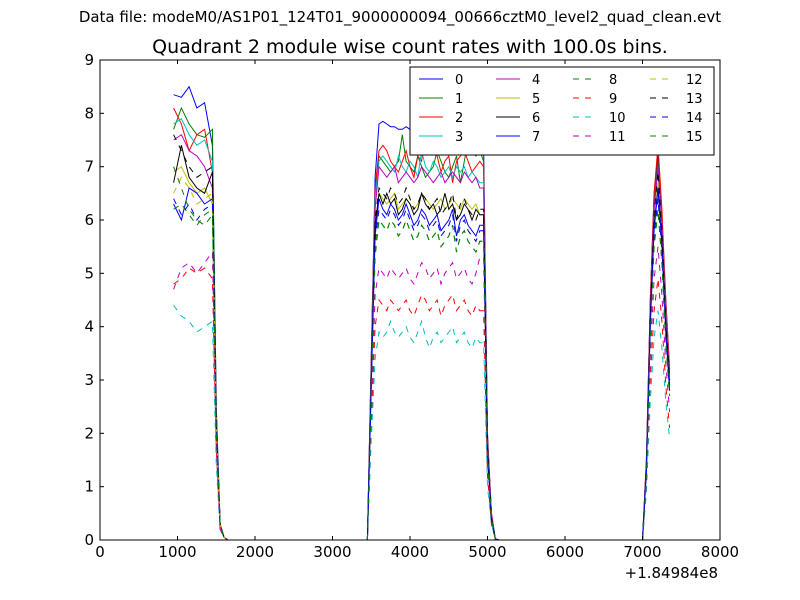 This screenshot has height=600, width=800. Describe the element at coordinates (177, 552) in the screenshot. I see `x-tick-label: 1000` at that location.